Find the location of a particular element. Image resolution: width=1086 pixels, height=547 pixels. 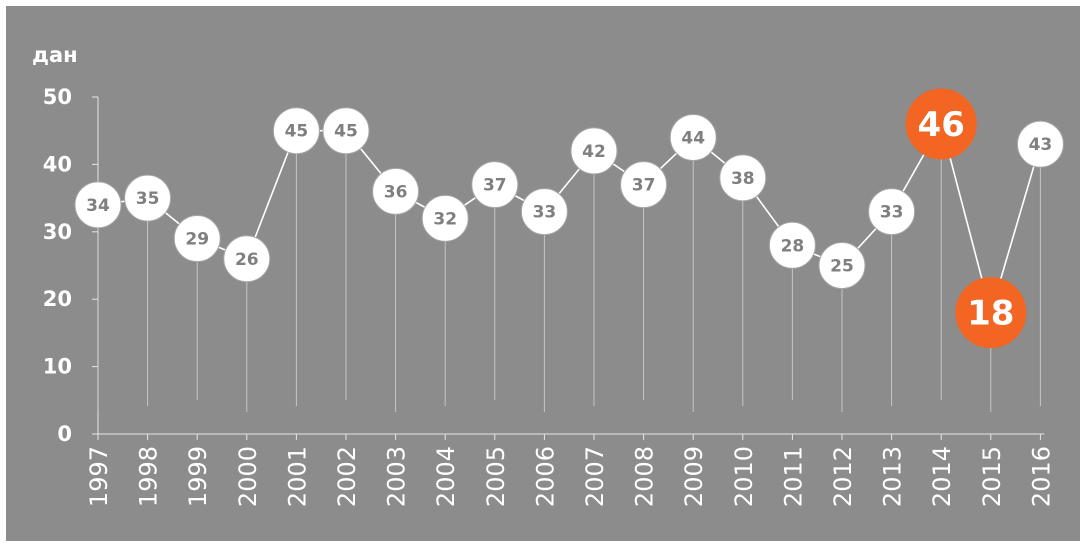

data-label: 34 is located at coordinates (98, 206).